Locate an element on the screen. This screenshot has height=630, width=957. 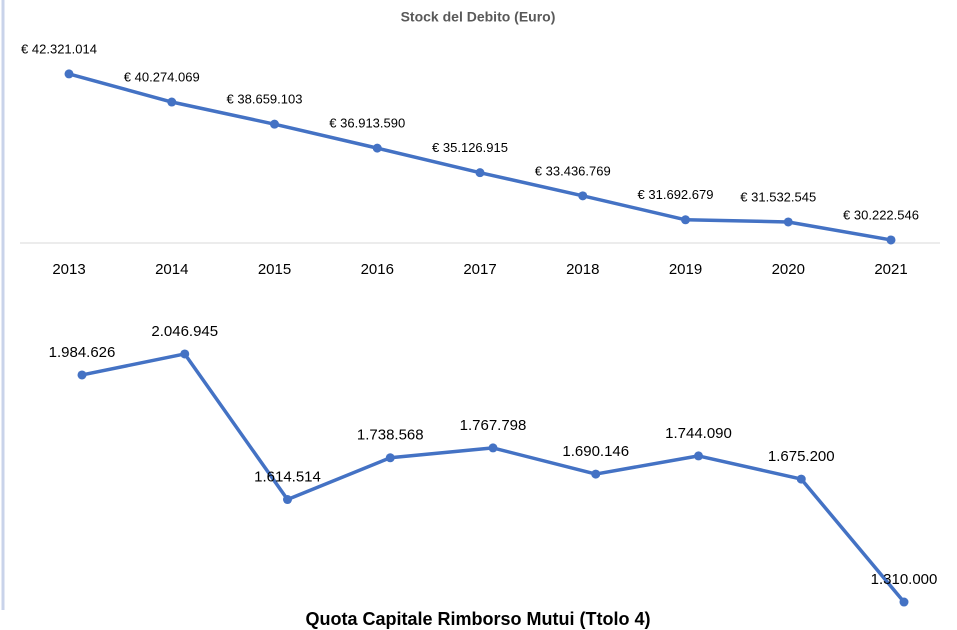
data-label: 1.614.514 is located at coordinates (287, 476).